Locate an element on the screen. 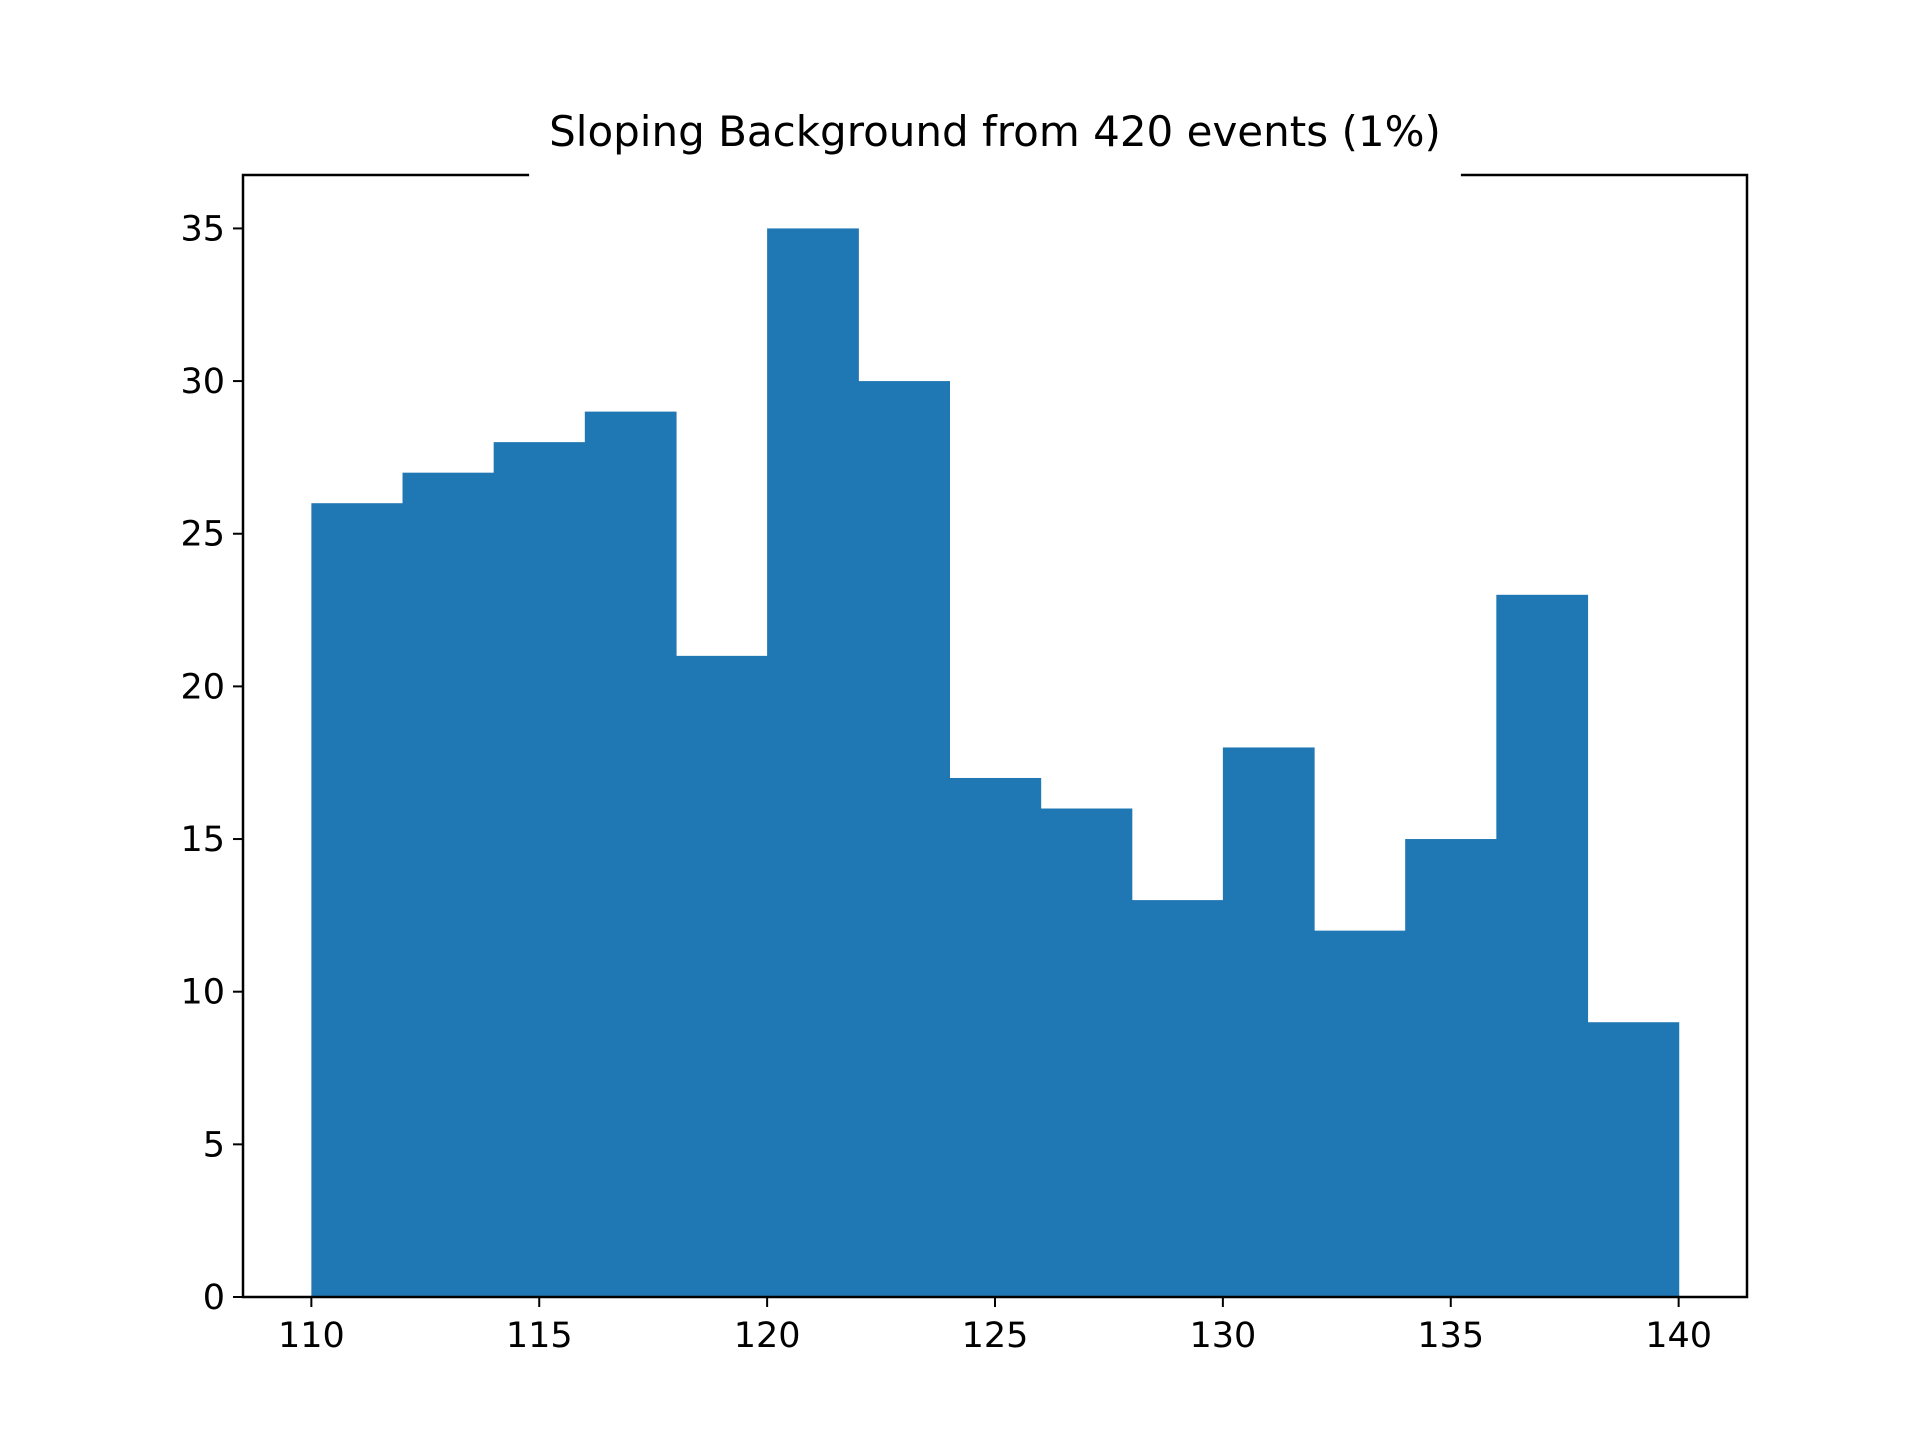  y-tick-label: 25 is located at coordinates (202, 535).